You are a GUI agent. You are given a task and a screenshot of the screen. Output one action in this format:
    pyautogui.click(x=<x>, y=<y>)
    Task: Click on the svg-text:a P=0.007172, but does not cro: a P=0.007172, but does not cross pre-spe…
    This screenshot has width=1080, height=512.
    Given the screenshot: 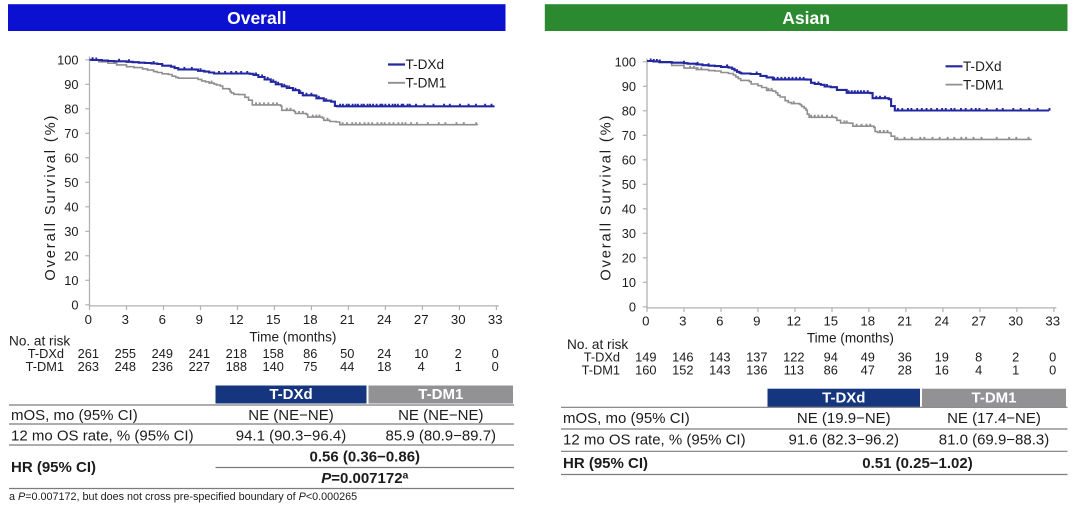 What is the action you would take?
    pyautogui.click(x=183, y=497)
    